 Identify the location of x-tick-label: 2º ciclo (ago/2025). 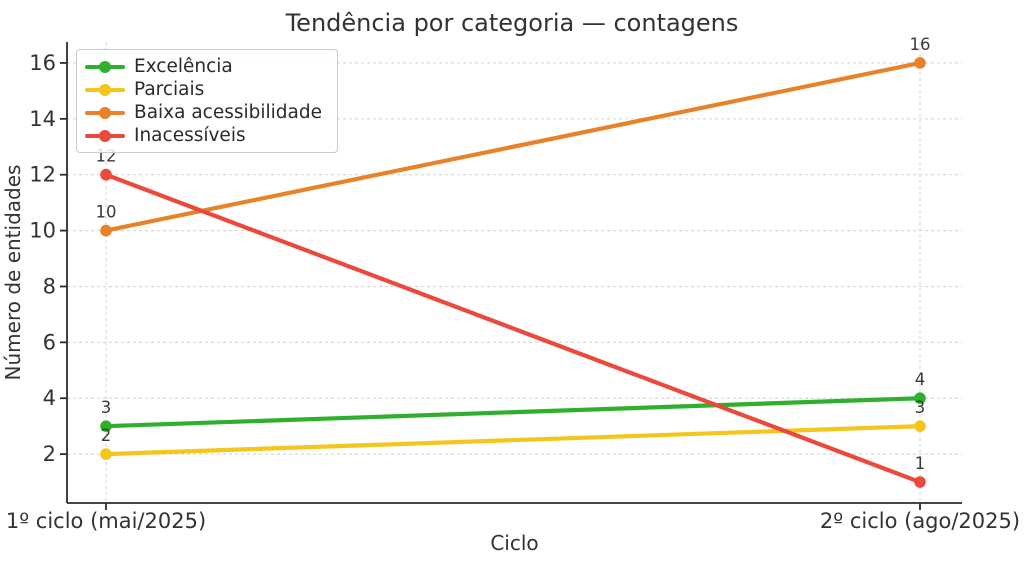
(920, 521).